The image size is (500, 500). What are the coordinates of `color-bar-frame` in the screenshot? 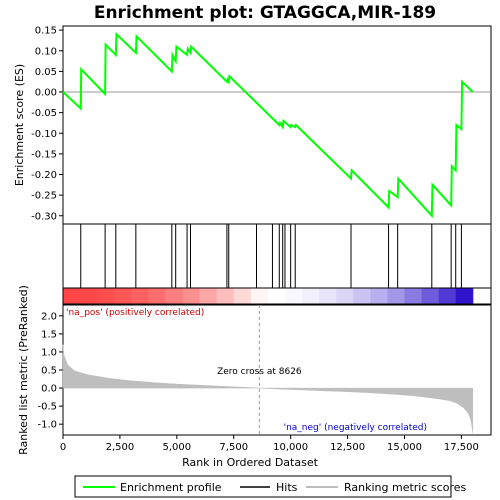 It's located at (277, 296).